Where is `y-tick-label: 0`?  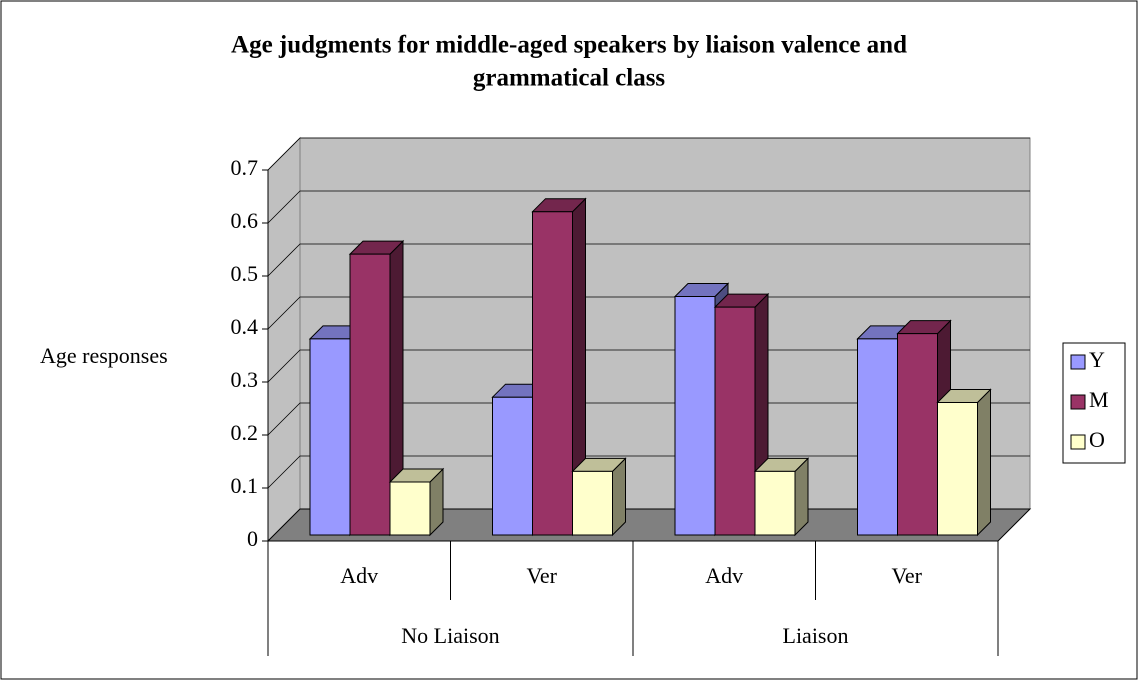 y-tick-label: 0 is located at coordinates (252, 538).